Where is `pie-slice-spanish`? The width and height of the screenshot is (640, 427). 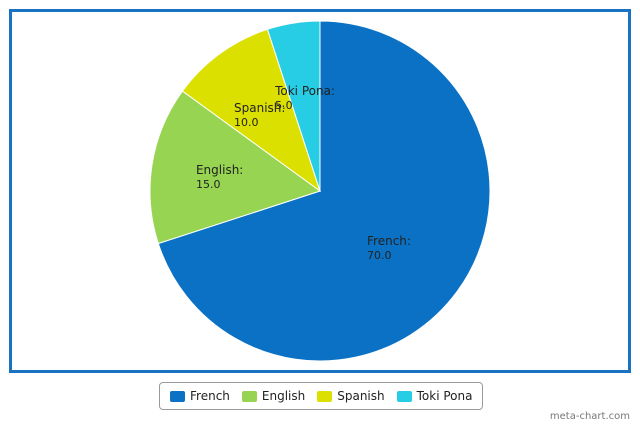 pie-slice-spanish is located at coordinates (251, 110).